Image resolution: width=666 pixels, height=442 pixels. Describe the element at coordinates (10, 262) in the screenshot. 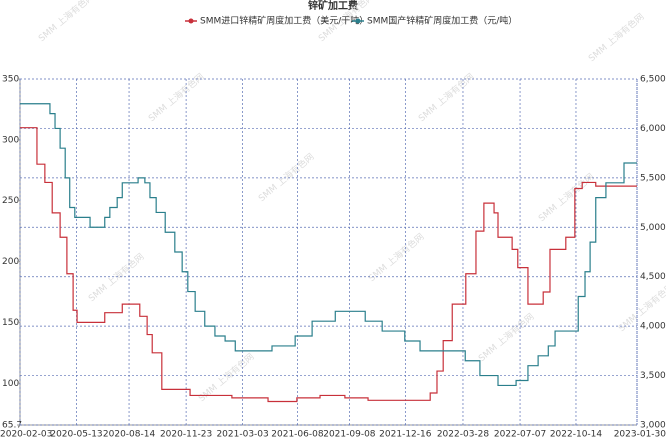

I see `y-tick-label: 200` at that location.